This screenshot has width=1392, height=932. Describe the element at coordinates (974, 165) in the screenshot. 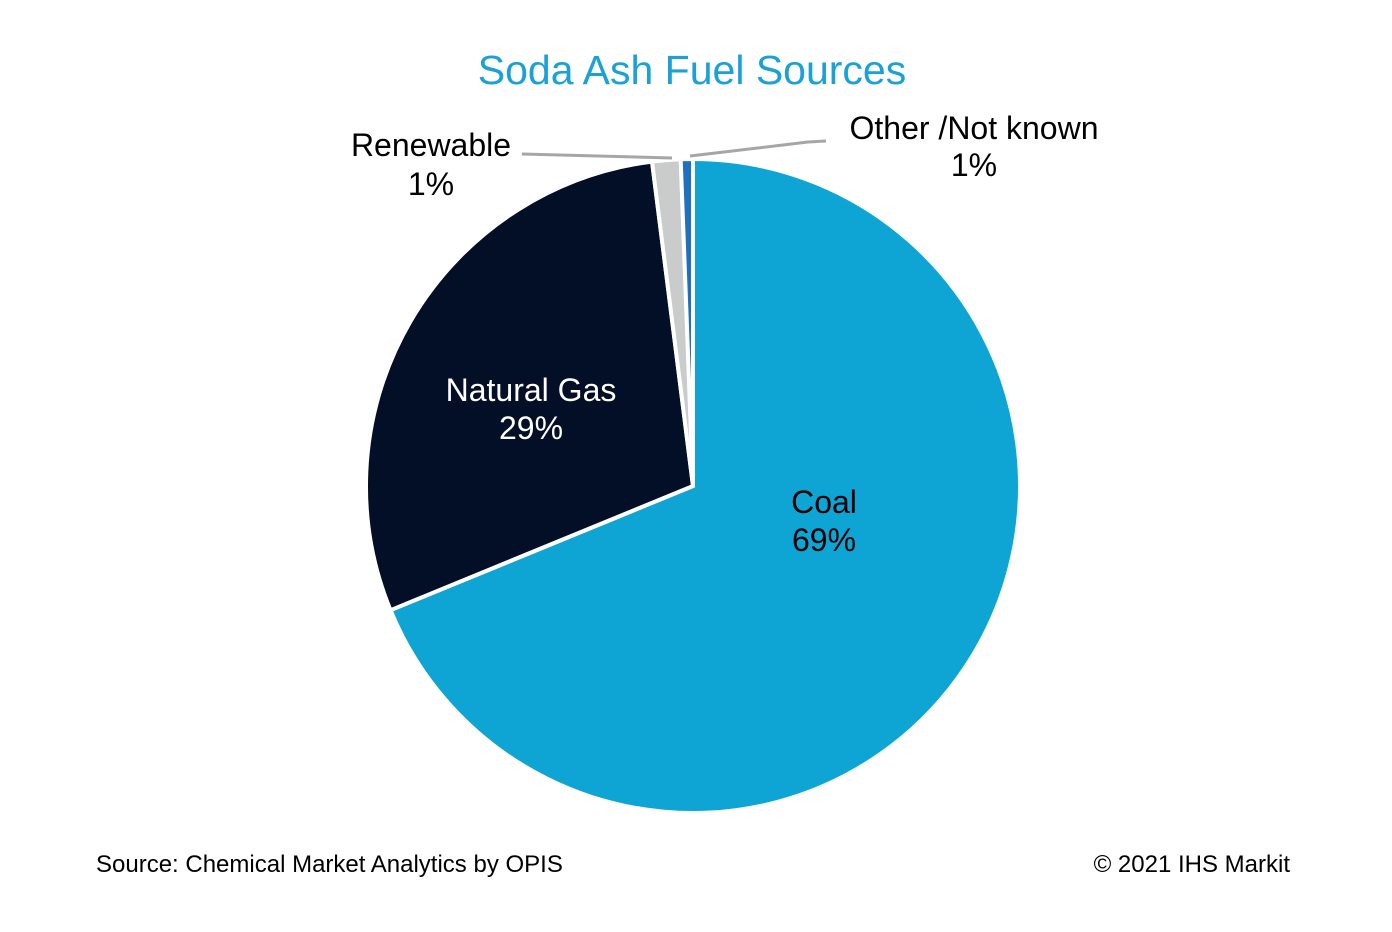

I see `slice-value-other-not-known: 1%` at that location.